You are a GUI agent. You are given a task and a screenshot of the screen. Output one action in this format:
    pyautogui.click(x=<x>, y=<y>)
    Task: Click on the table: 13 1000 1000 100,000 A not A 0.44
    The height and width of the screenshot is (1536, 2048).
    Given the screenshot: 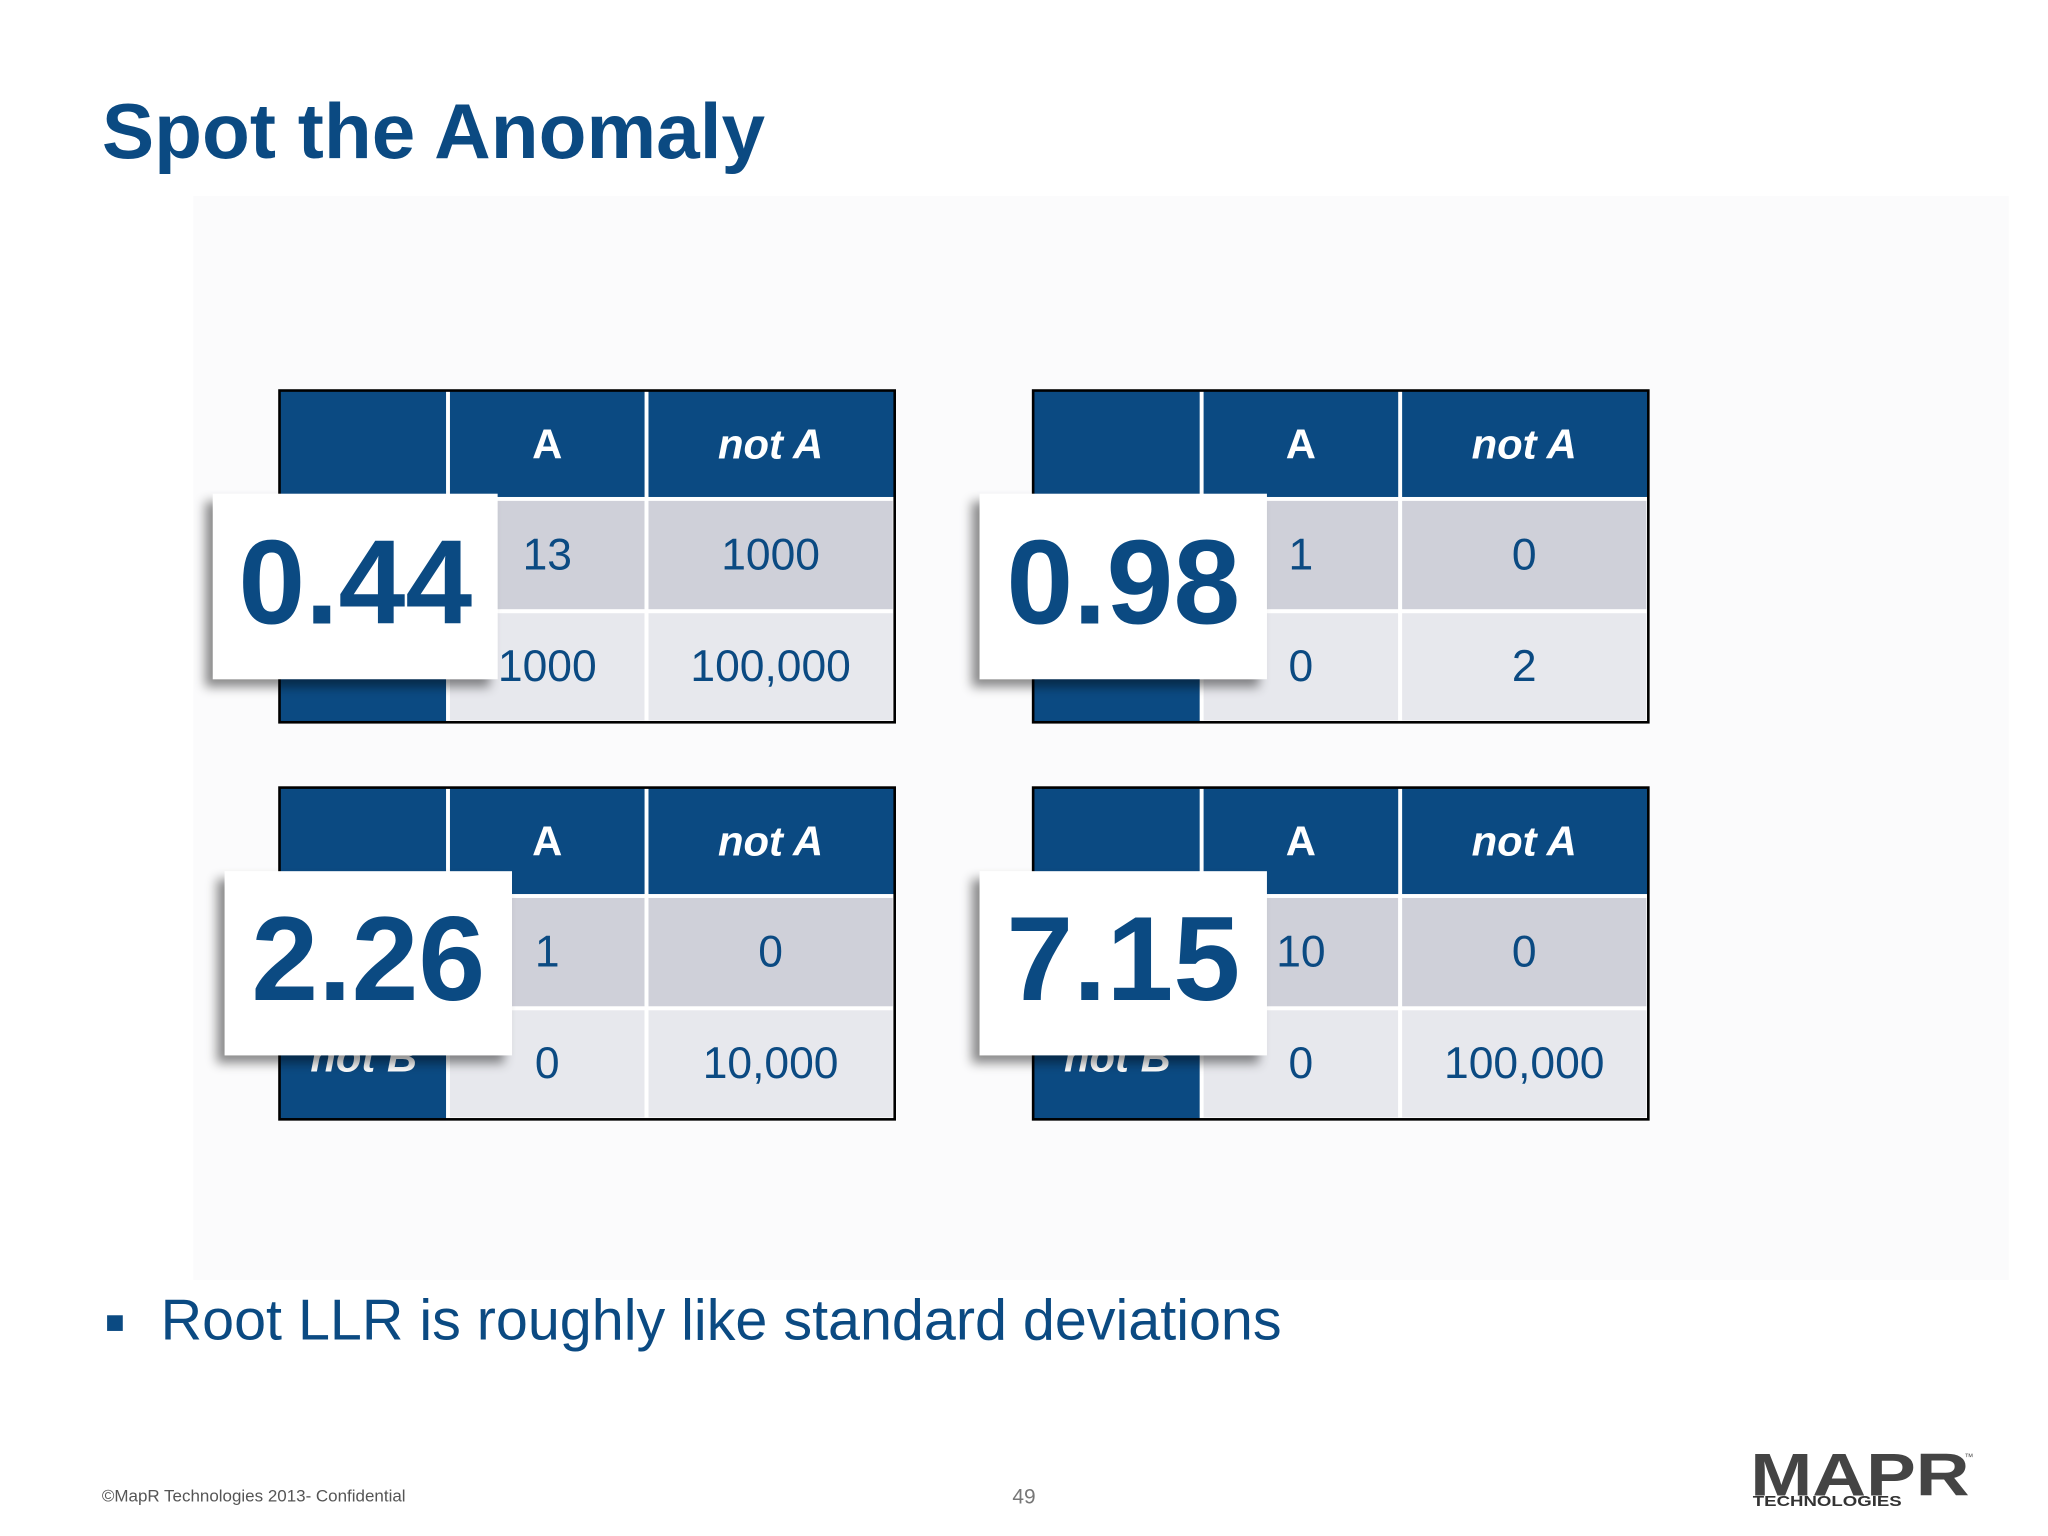 What is the action you would take?
    pyautogui.click(x=554, y=557)
    